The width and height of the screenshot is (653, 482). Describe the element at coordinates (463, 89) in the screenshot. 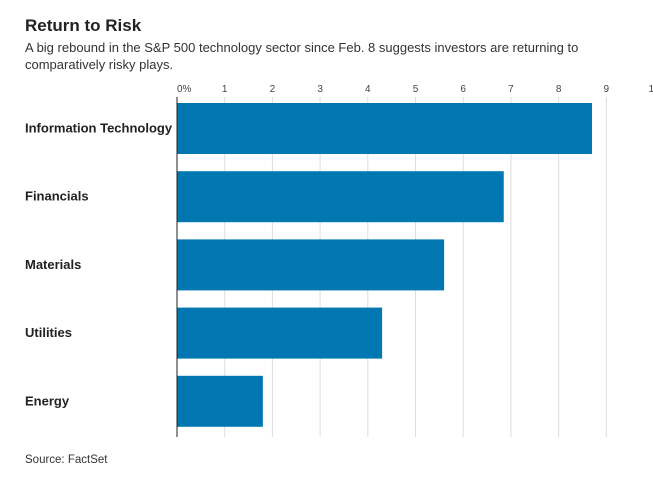

I see `x-tick-label: 6` at that location.